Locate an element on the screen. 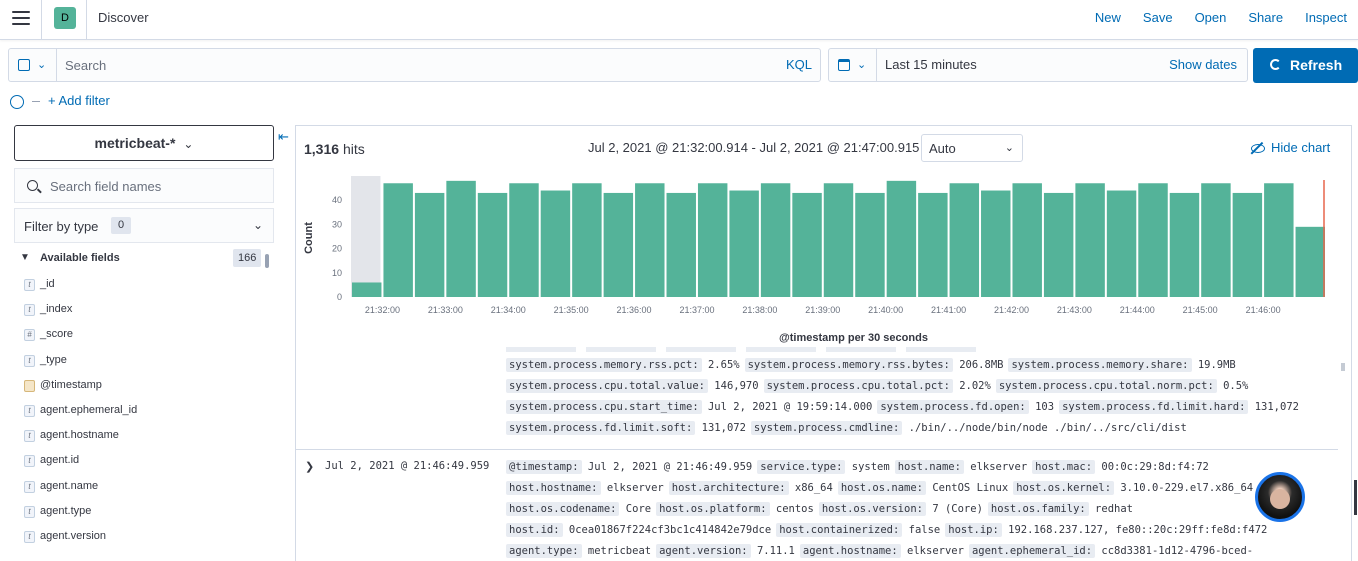 The image size is (1358, 561). available-fields-header: ▼ Available fields 166 is located at coordinates (145, 258).